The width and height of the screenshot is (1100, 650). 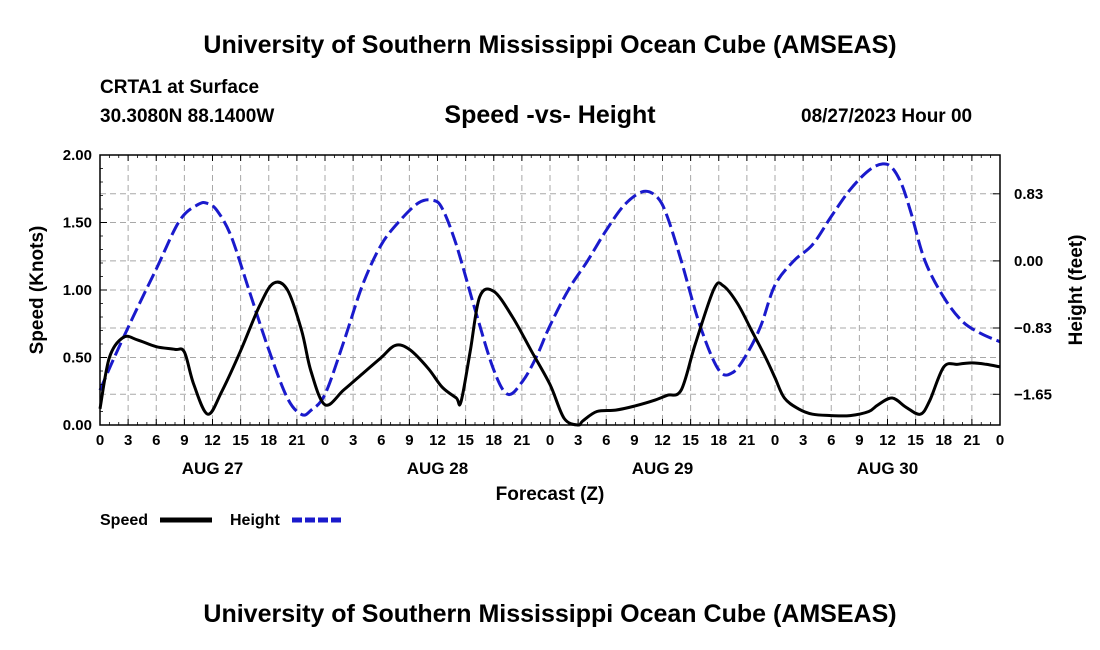 What do you see at coordinates (550, 115) in the screenshot?
I see `chart-title: Speed -vs- Height` at bounding box center [550, 115].